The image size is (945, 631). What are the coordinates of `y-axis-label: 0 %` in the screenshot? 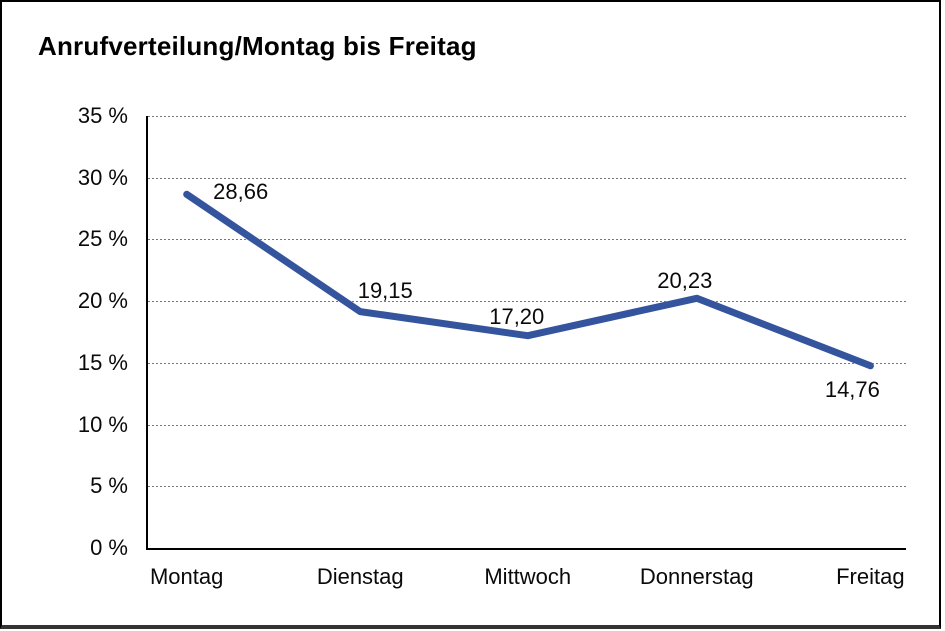 It's located at (109, 547).